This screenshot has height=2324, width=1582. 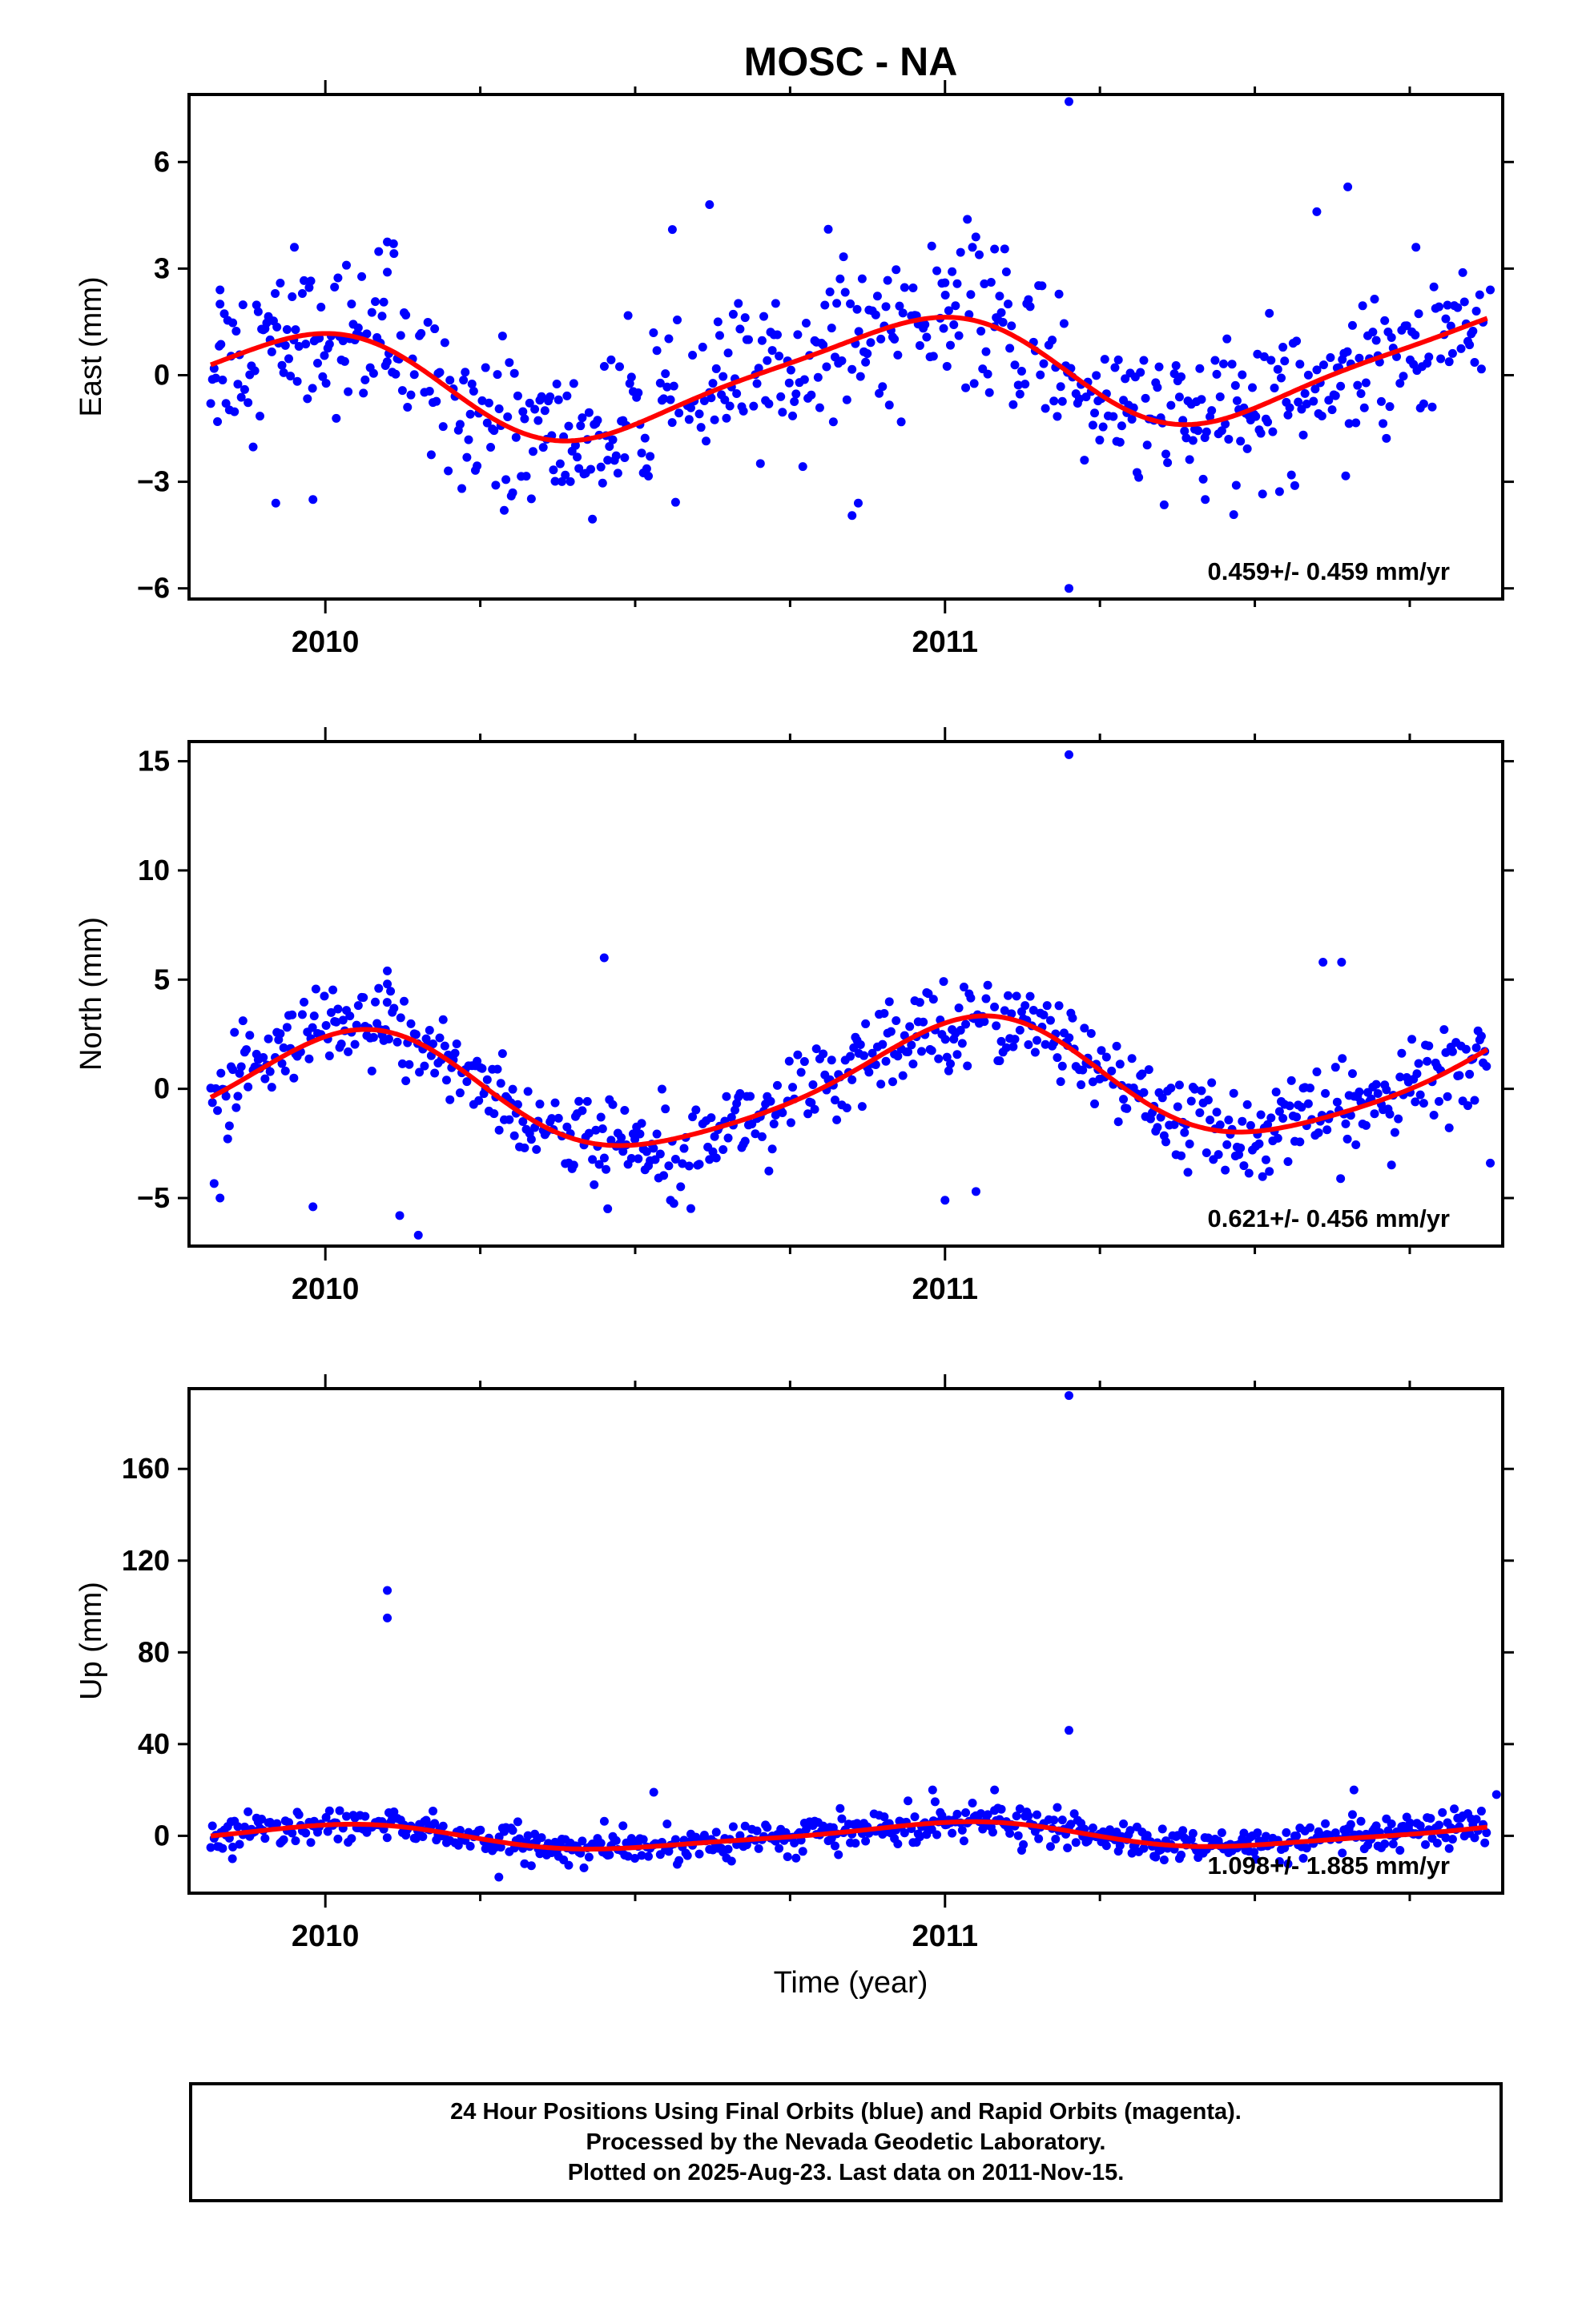 I want to click on y-tick-label: 160, so click(x=146, y=1468).